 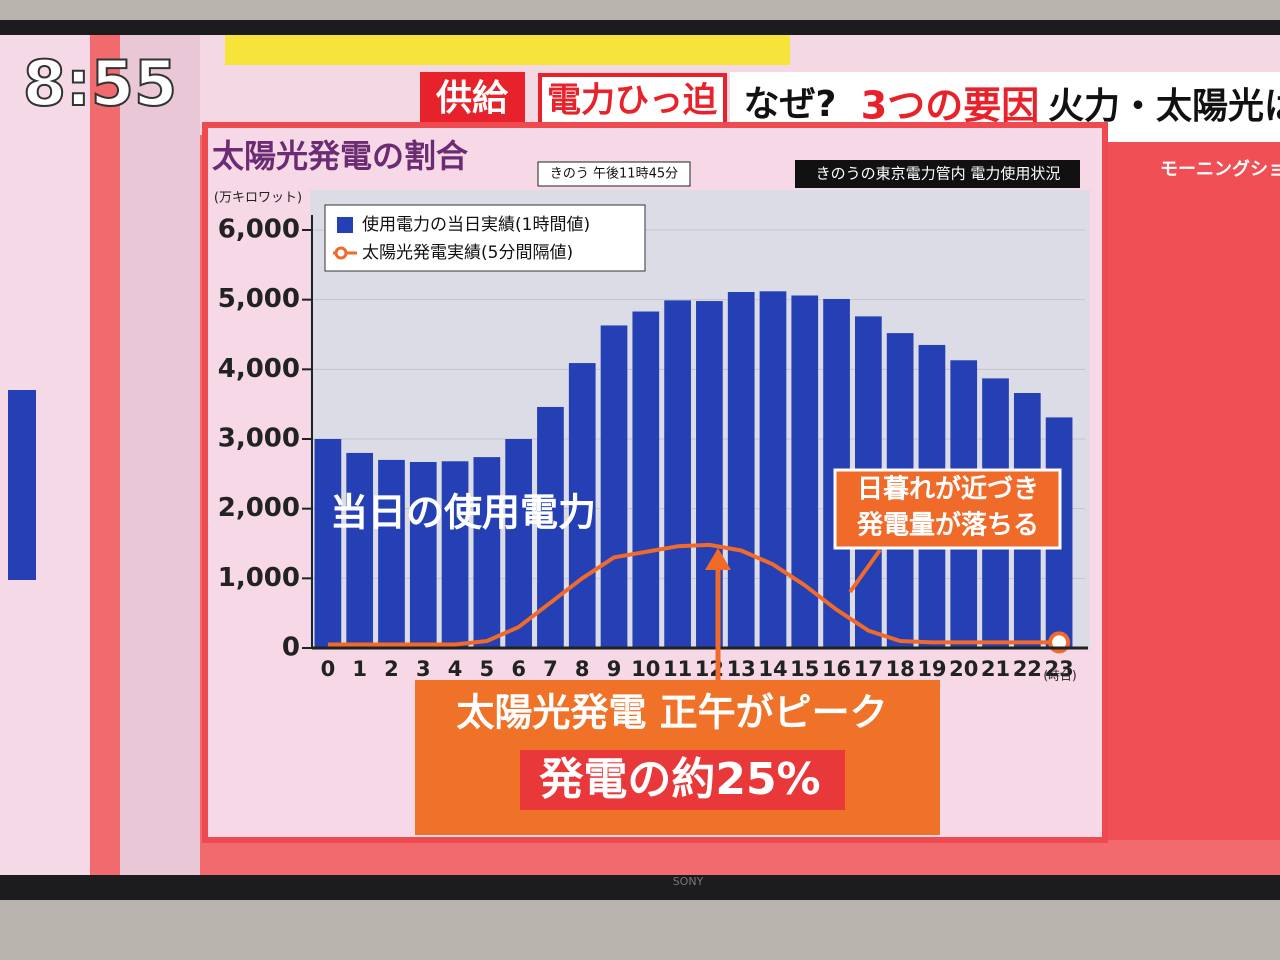 I want to click on legend, so click(x=485, y=238).